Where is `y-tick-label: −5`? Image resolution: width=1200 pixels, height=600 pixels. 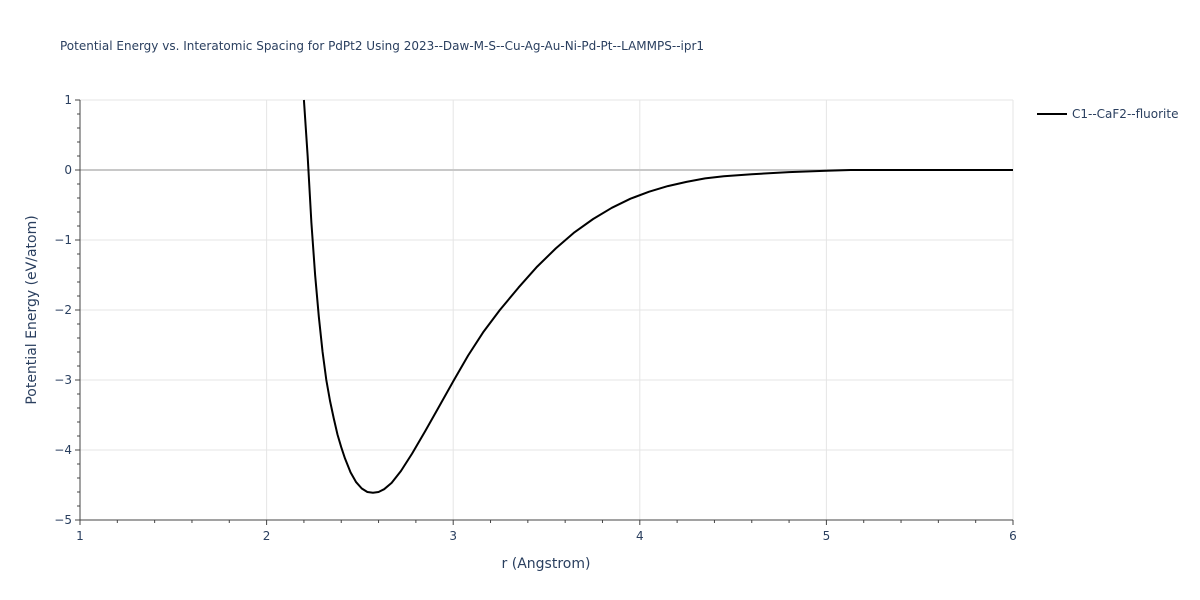
y-tick-label: −5 is located at coordinates (63, 520).